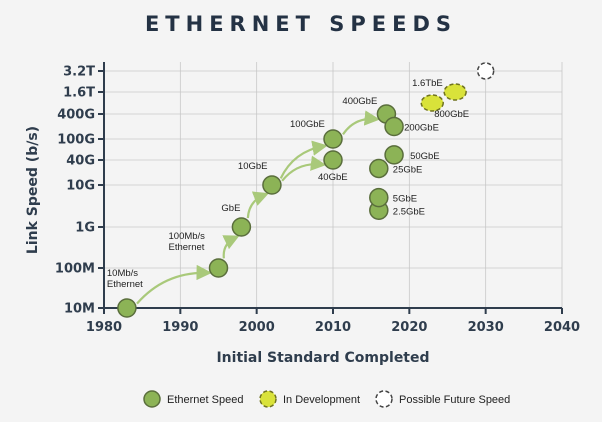  What do you see at coordinates (257, 327) in the screenshot?
I see `x-tick-label: 2000` at bounding box center [257, 327].